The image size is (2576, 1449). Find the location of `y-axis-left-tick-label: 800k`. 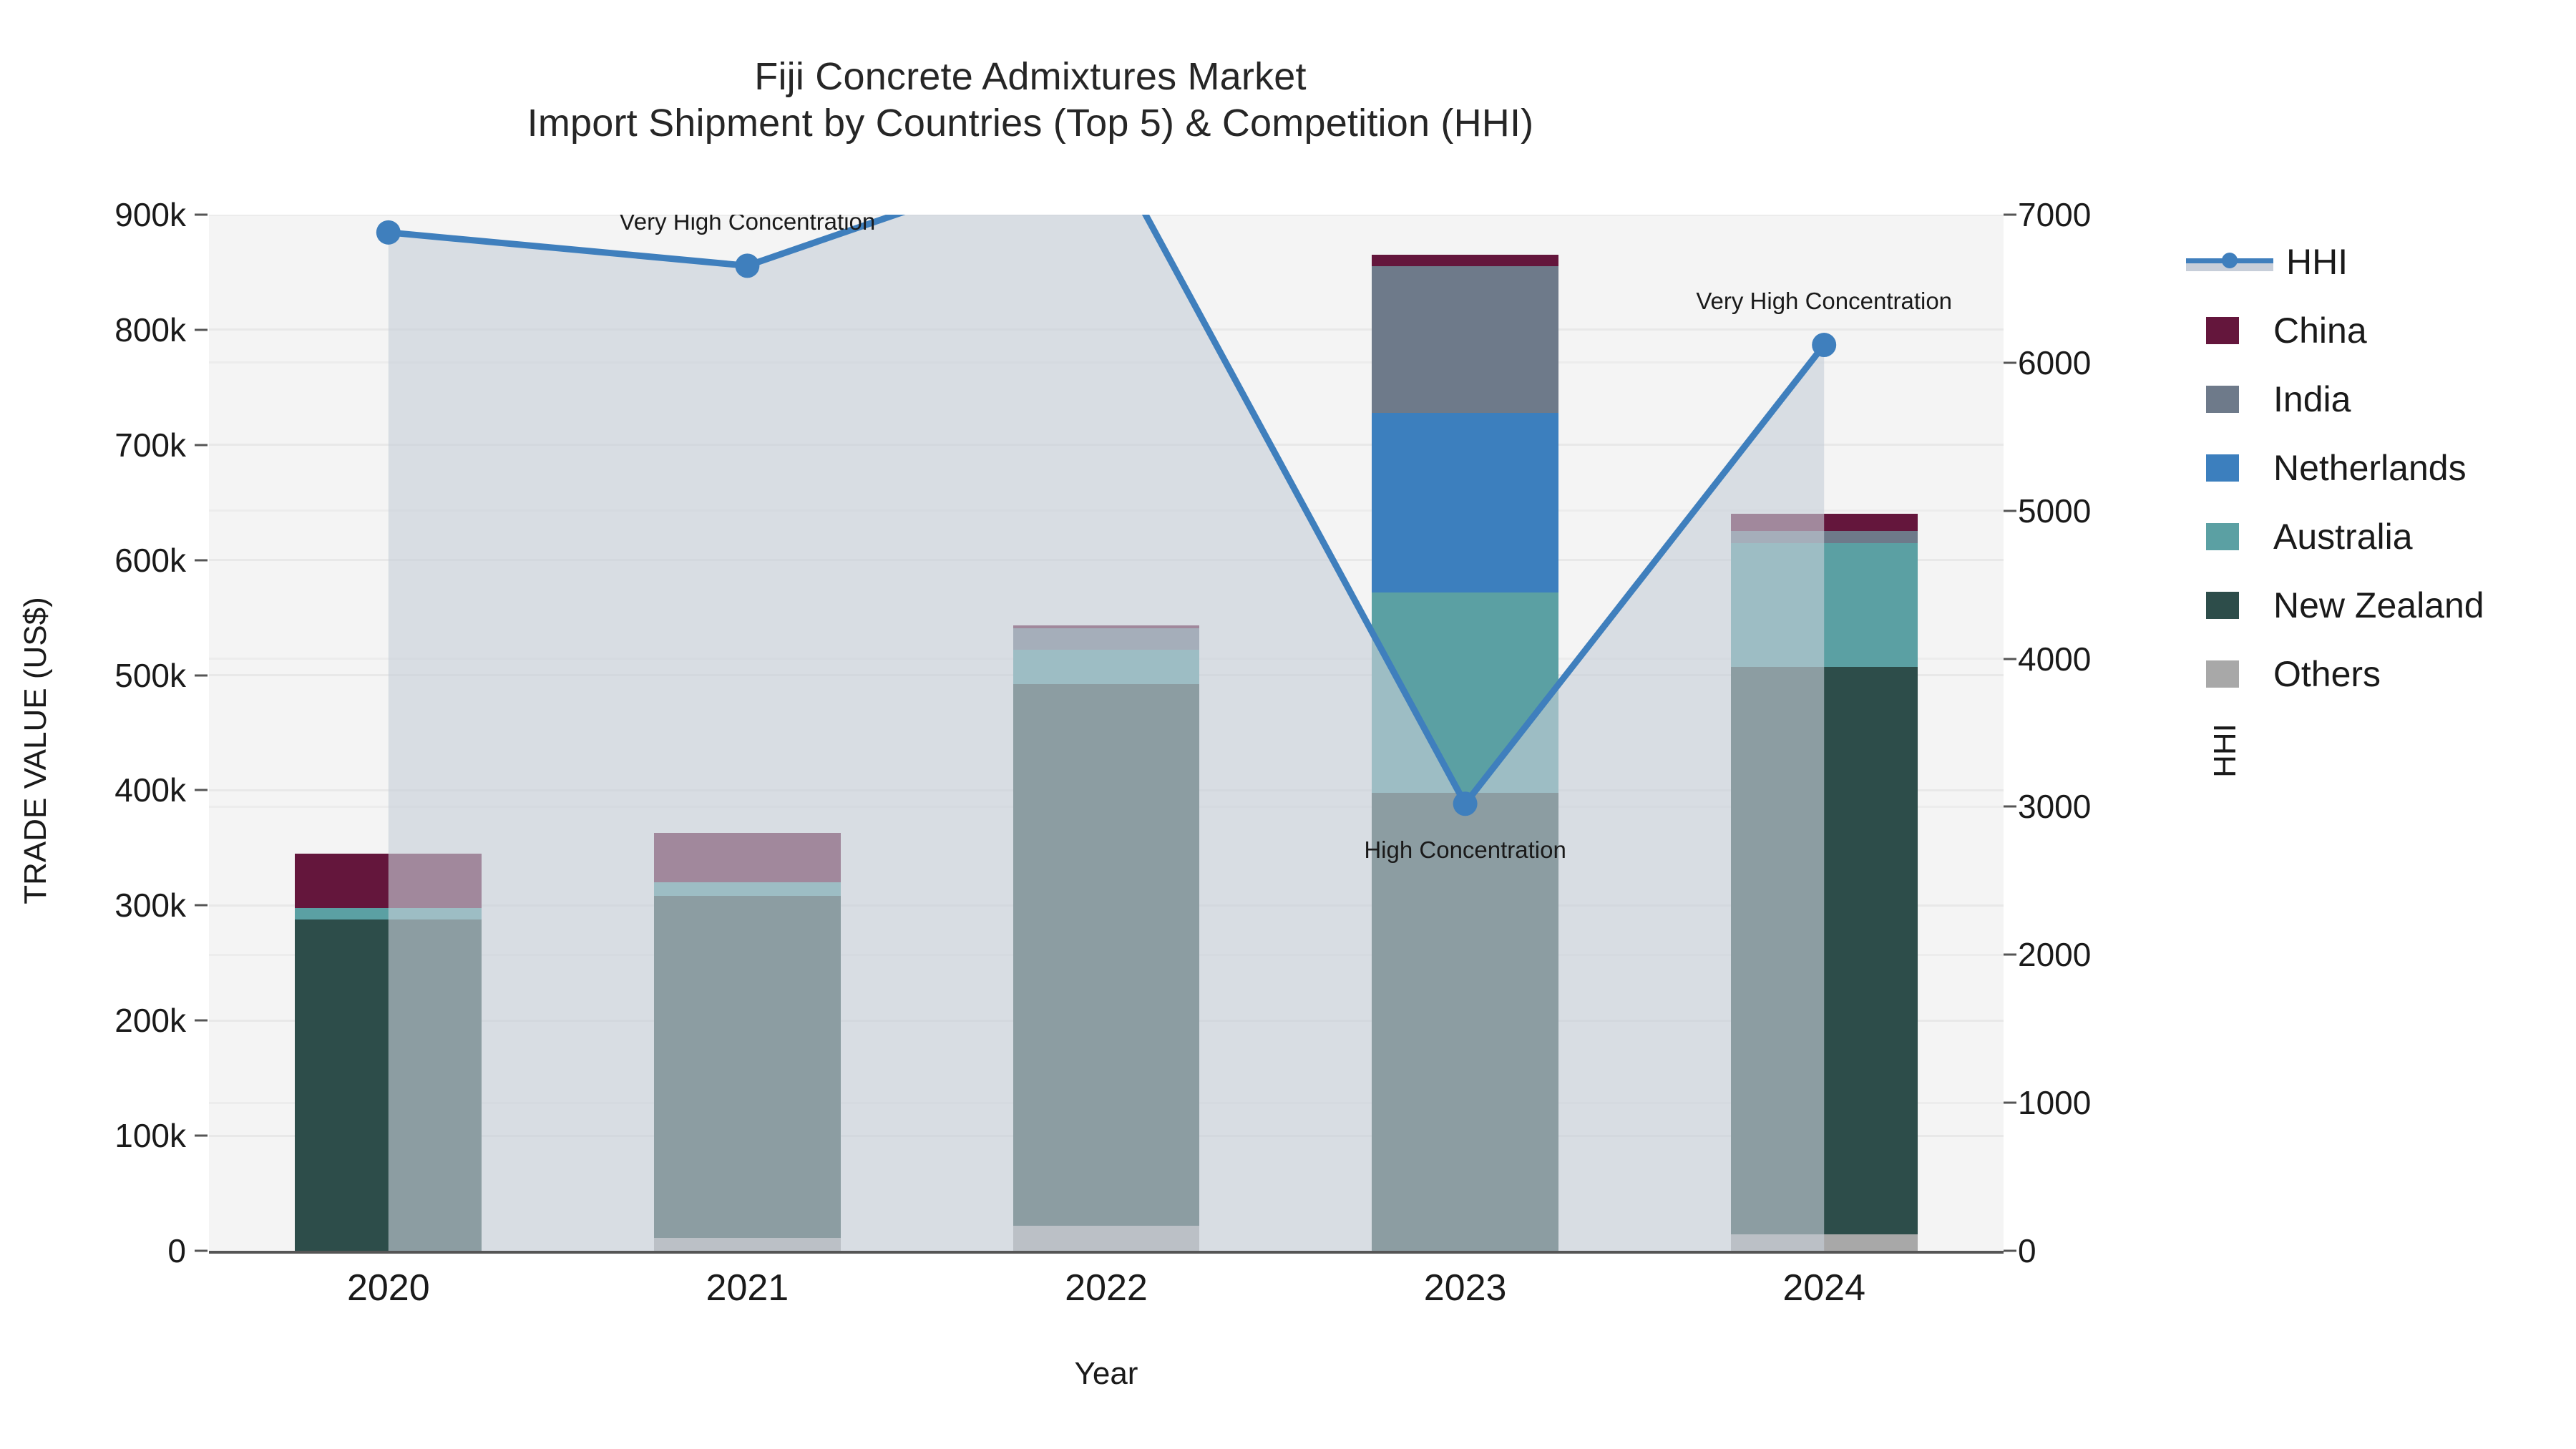

y-axis-left-tick-label: 800k is located at coordinates (150, 329).